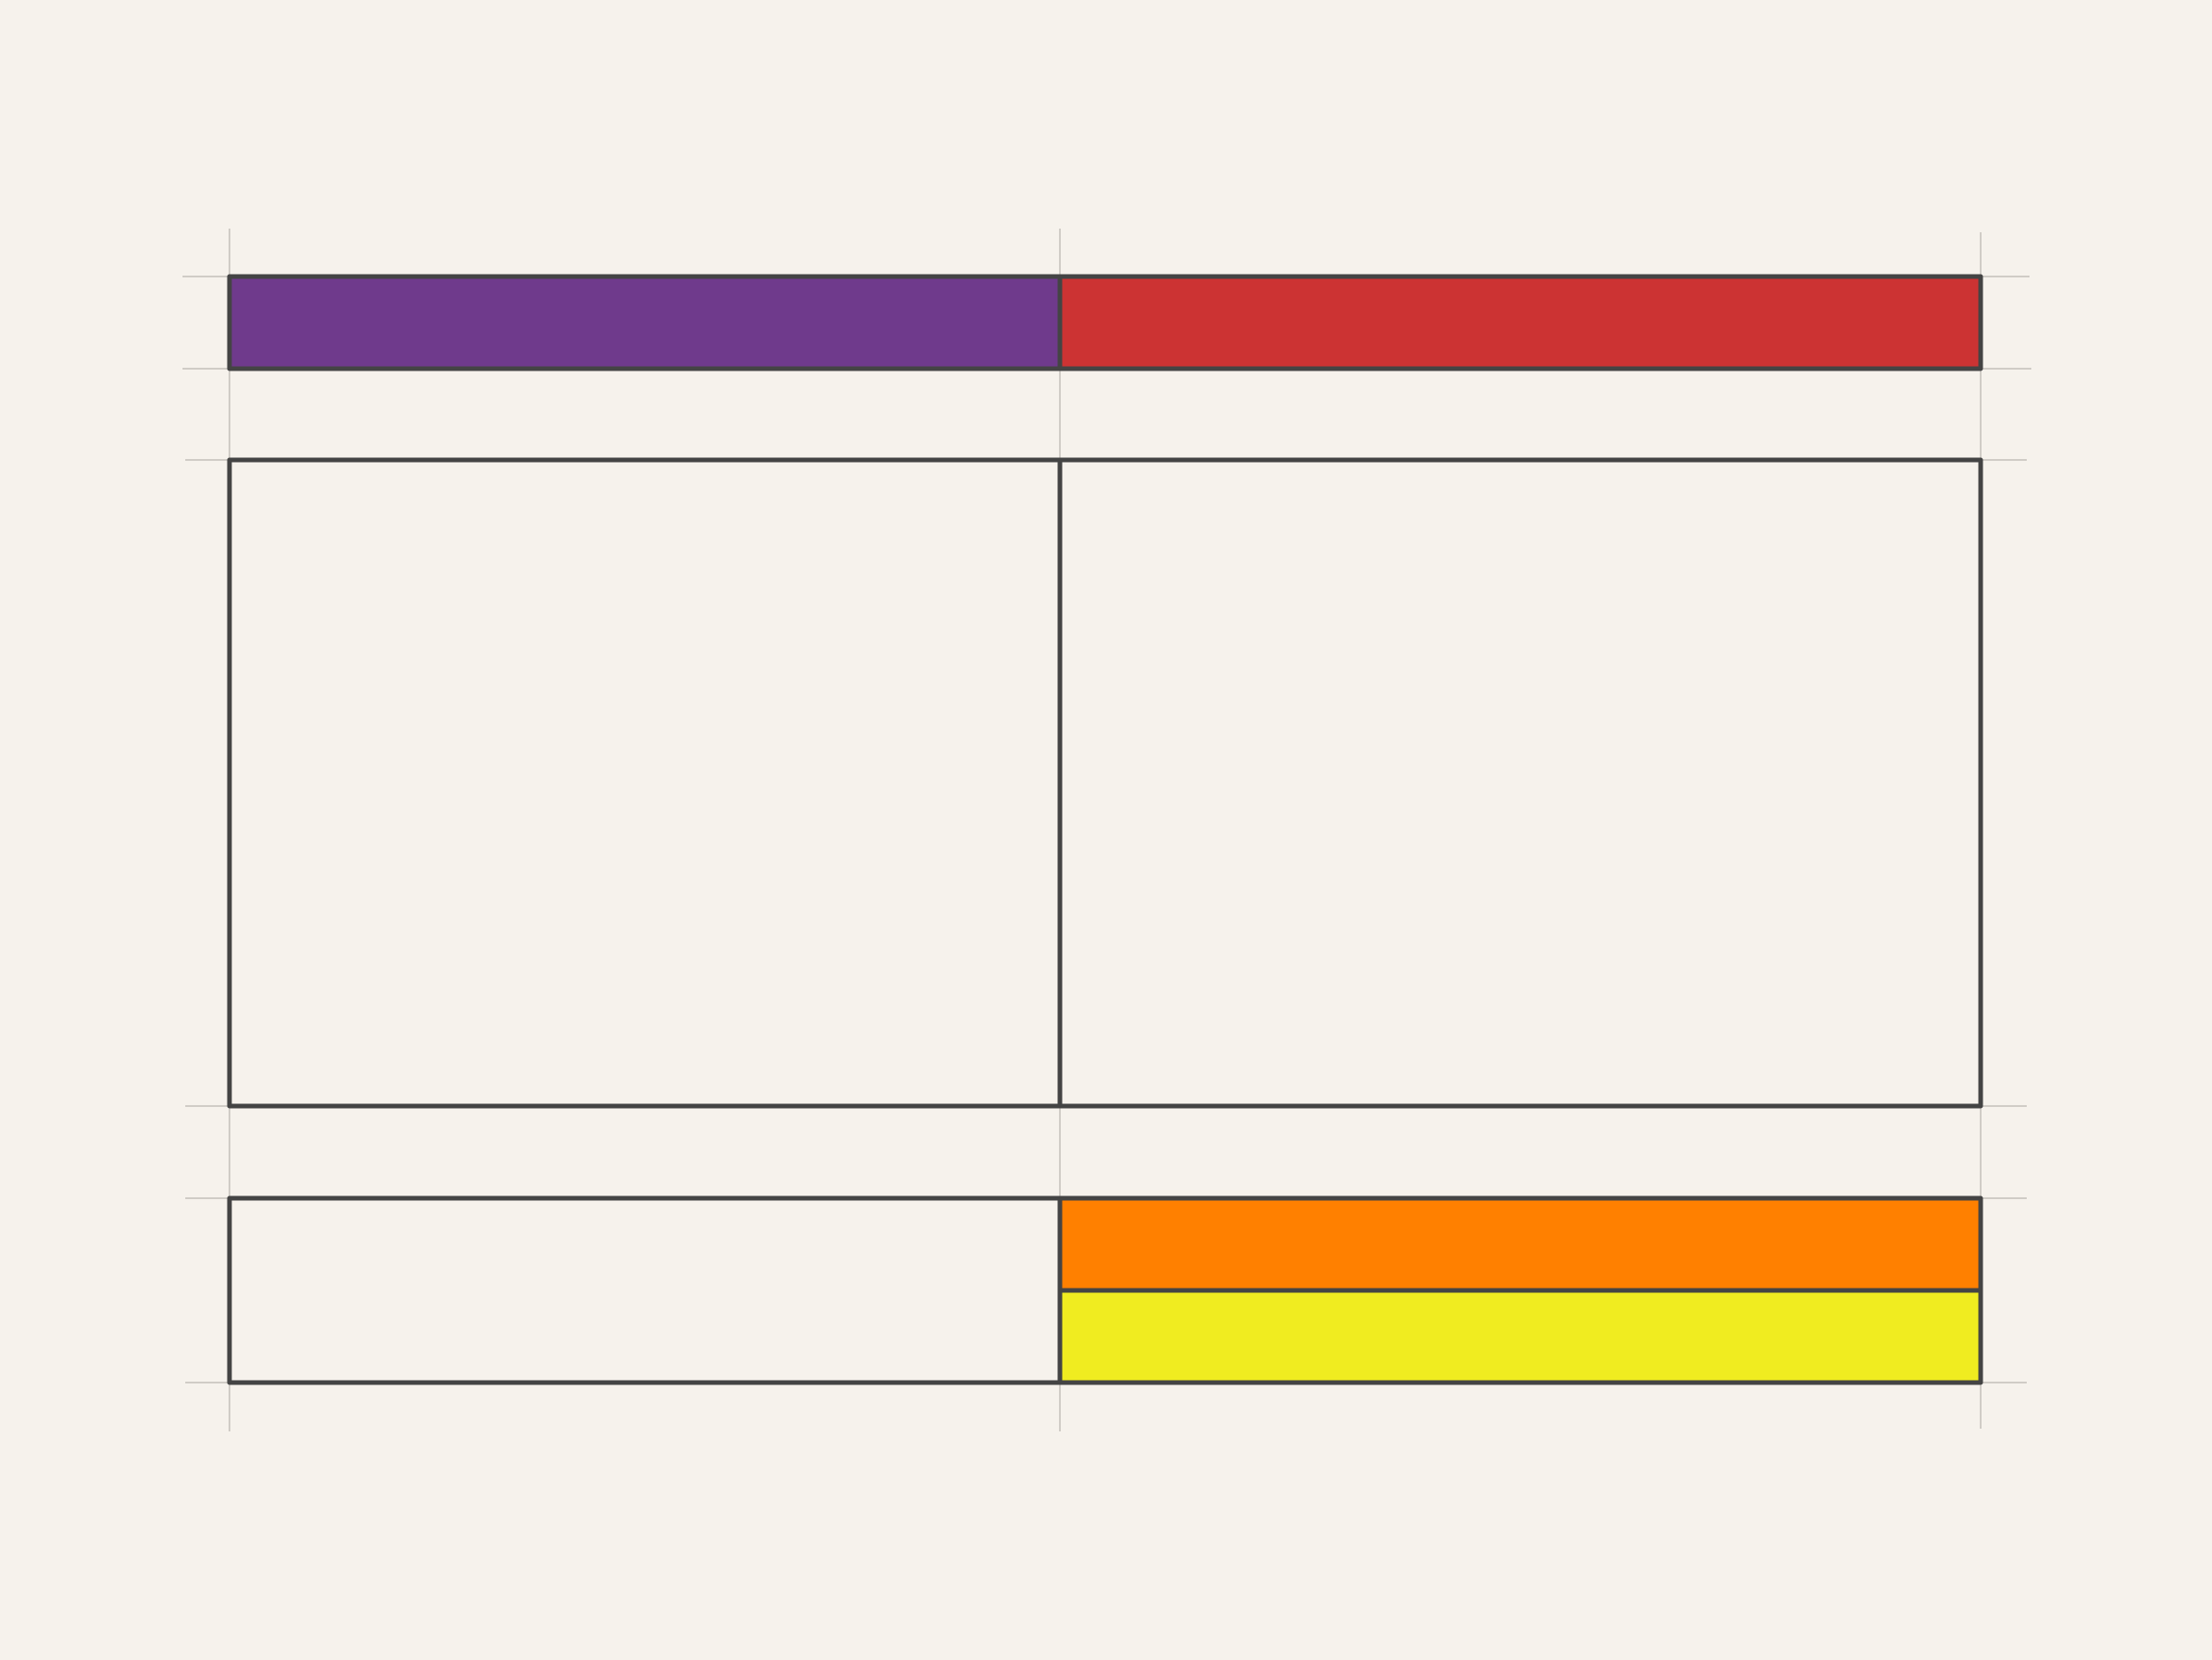 The width and height of the screenshot is (2212, 1660). What do you see at coordinates (1520, 322) in the screenshot?
I see `top-right-cell` at bounding box center [1520, 322].